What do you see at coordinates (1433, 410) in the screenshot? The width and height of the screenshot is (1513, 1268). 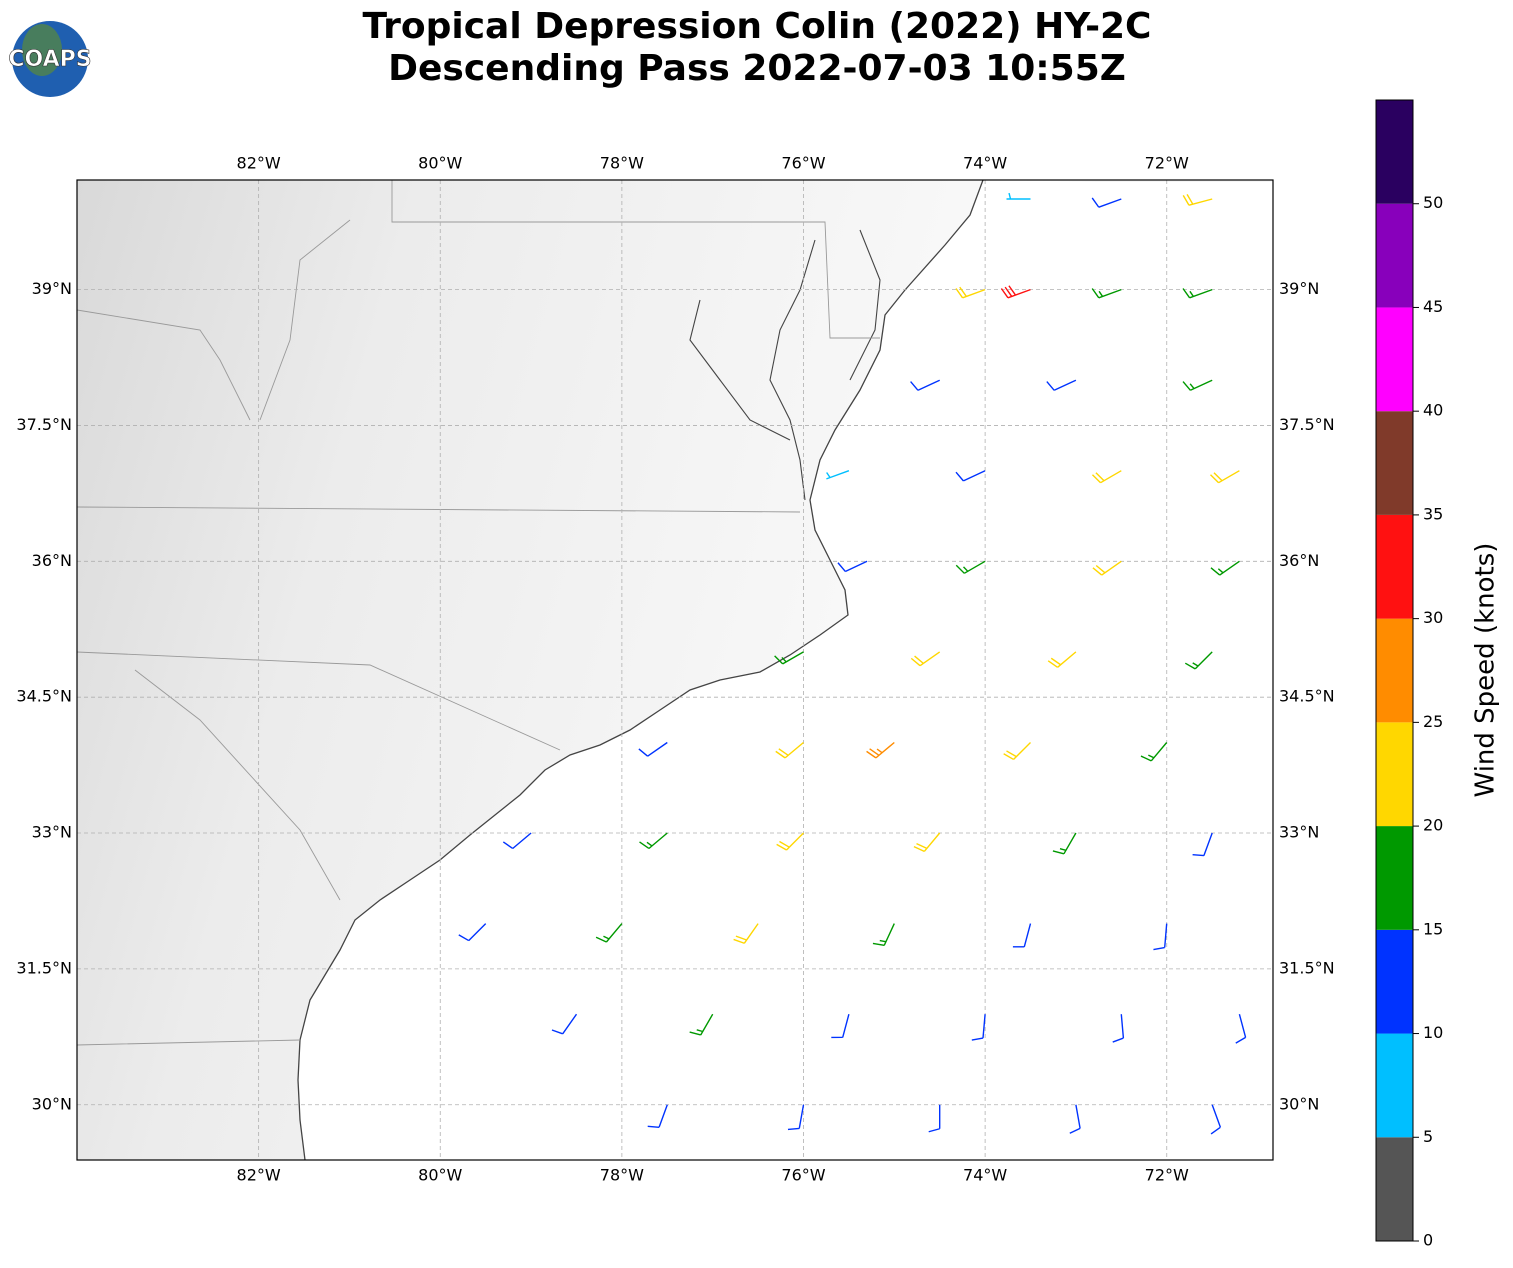 I see `colorbar-tick-label: 40` at bounding box center [1433, 410].